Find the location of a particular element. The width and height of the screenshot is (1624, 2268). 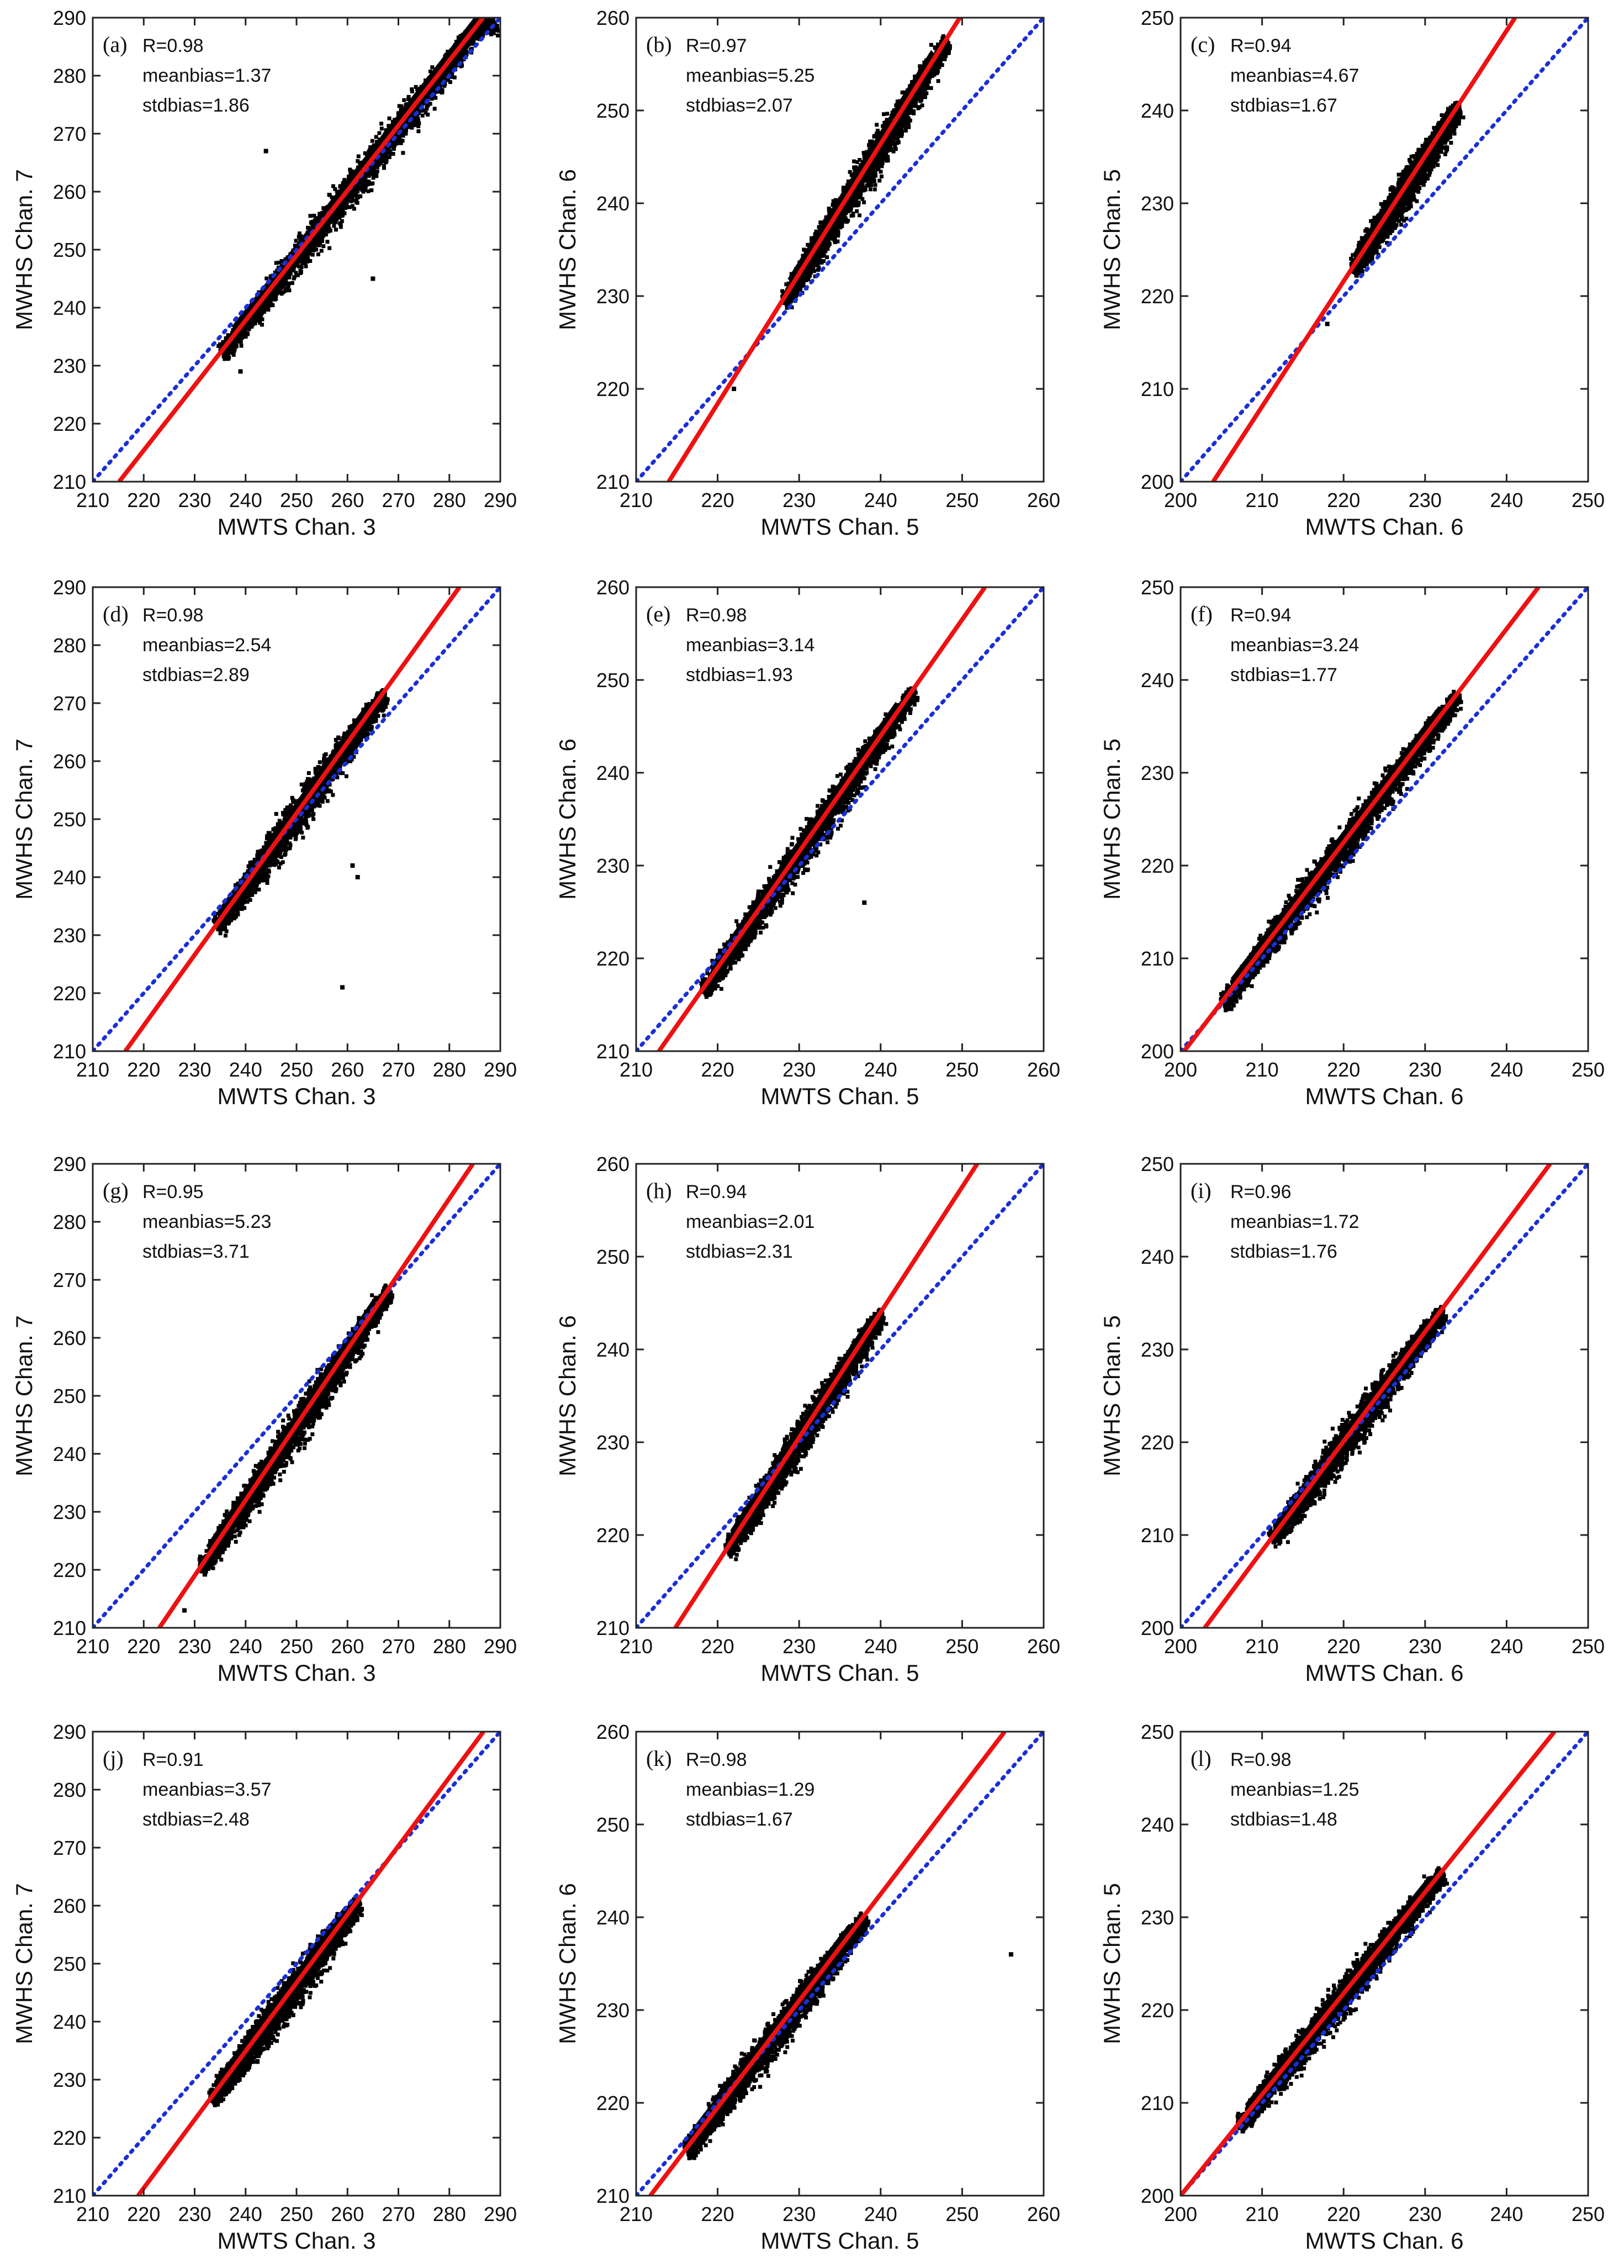

x-axis-title: MWTS Chan. 3 is located at coordinates (296, 527).